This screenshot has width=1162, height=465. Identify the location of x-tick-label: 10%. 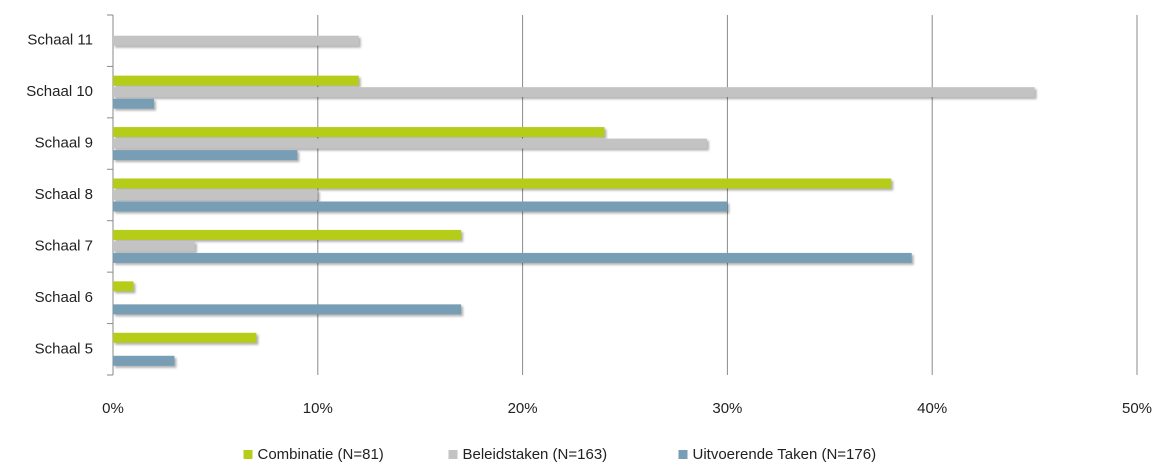
(318, 408).